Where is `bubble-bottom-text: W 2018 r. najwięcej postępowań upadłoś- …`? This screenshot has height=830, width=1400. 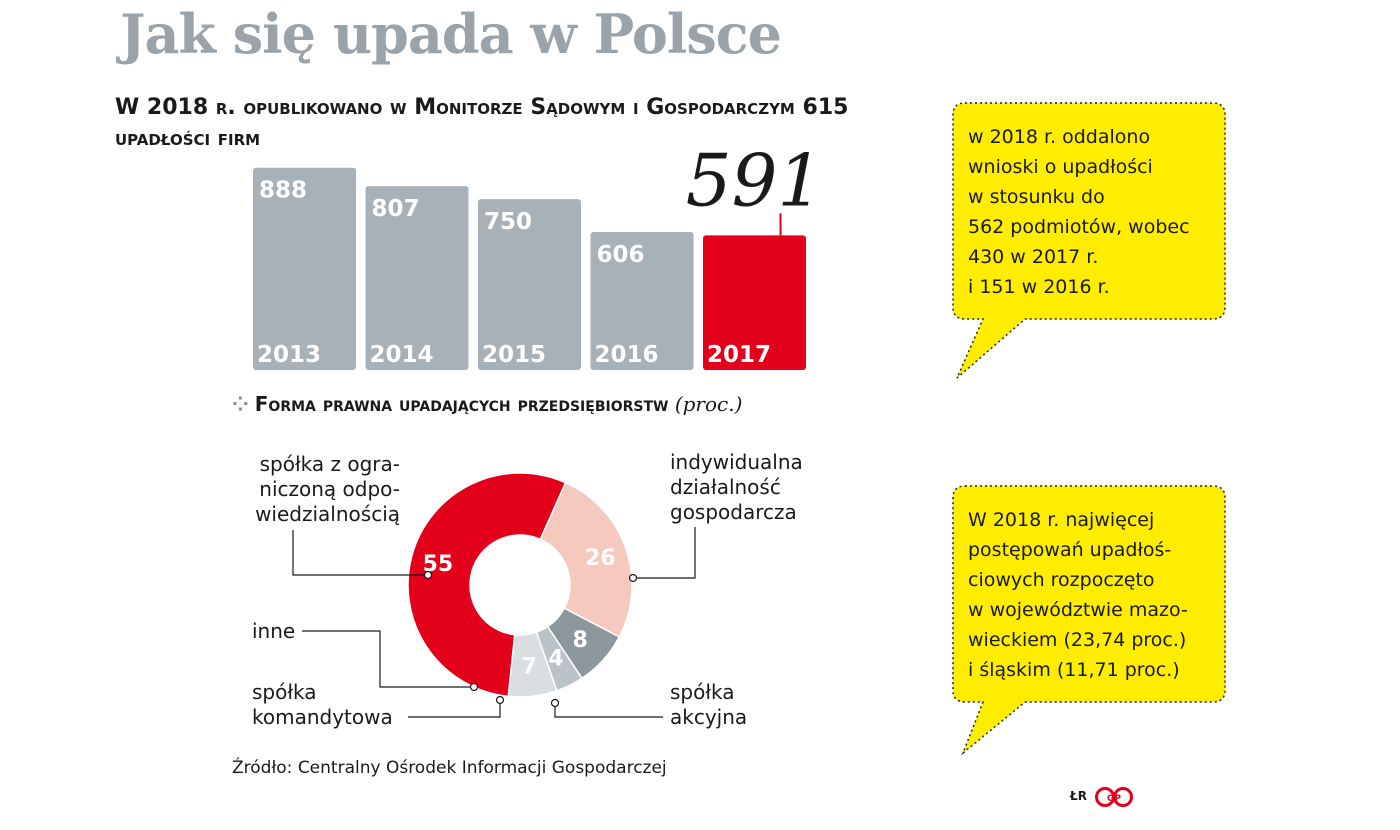
bubble-bottom-text: W 2018 r. najwięcej postępowań upadłoś- … is located at coordinates (1078, 595).